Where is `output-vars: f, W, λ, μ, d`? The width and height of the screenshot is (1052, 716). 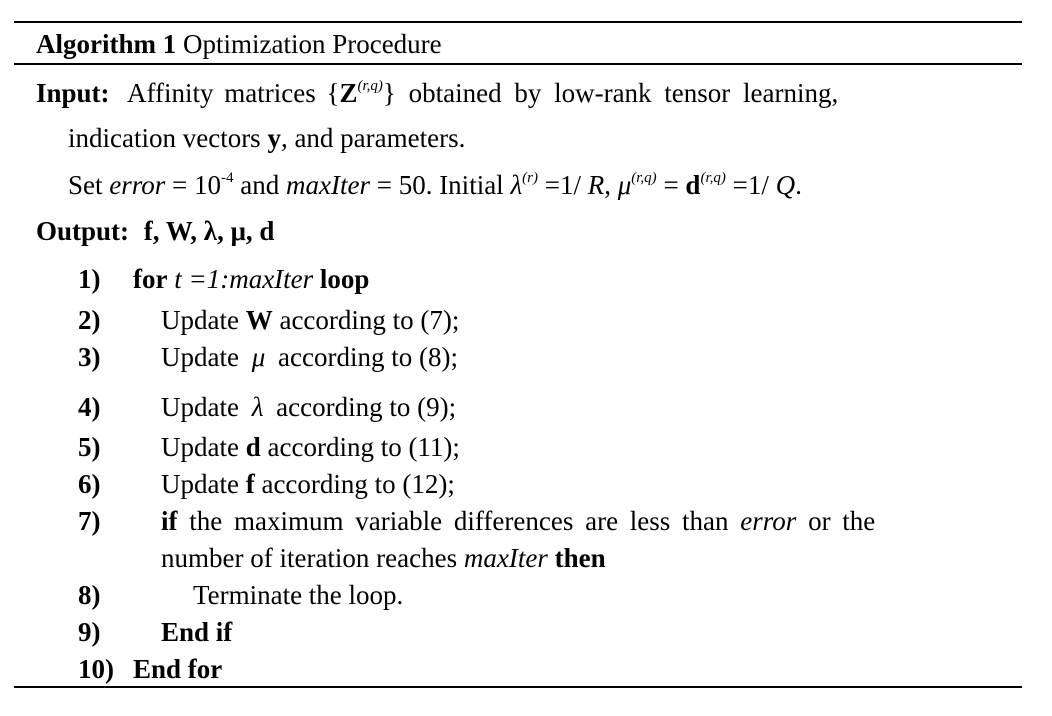 output-vars: f, W, λ, μ, d is located at coordinates (209, 231).